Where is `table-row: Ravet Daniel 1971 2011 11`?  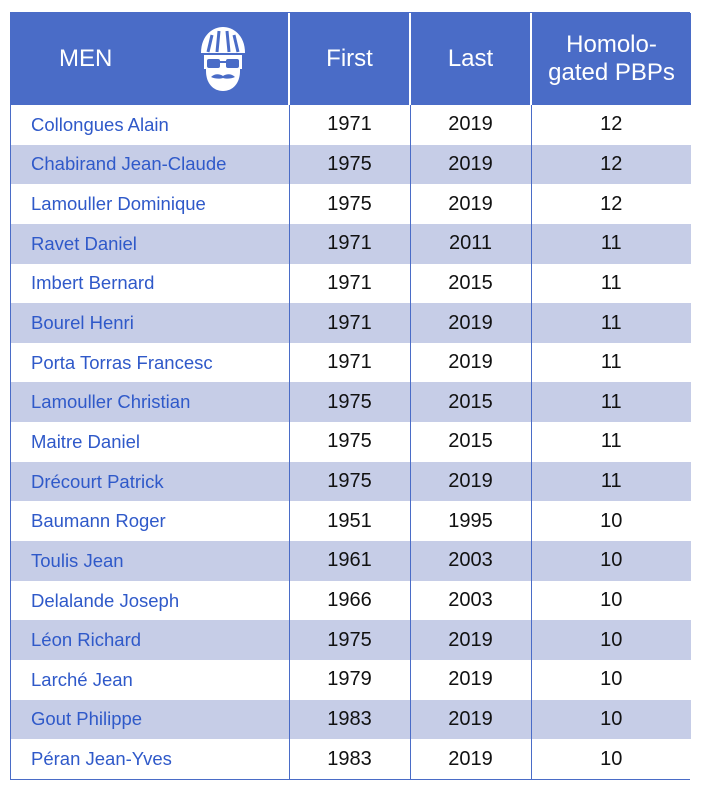
table-row: Ravet Daniel 1971 2011 11 is located at coordinates (351, 243).